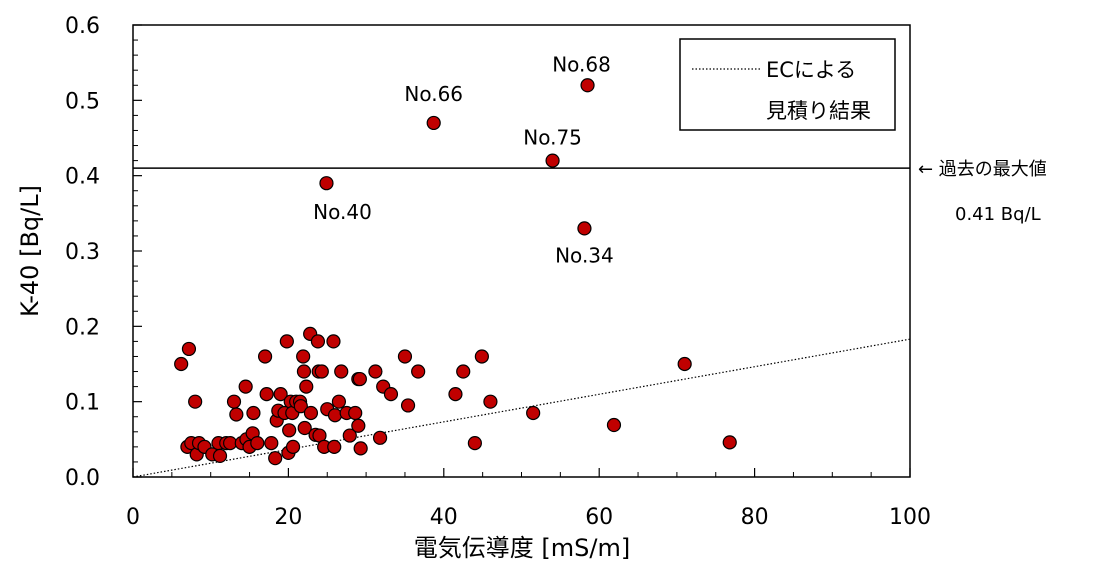 The image size is (1094, 562). What do you see at coordinates (818, 111) in the screenshot?
I see `legend-label-line2: 見積り結果` at bounding box center [818, 111].